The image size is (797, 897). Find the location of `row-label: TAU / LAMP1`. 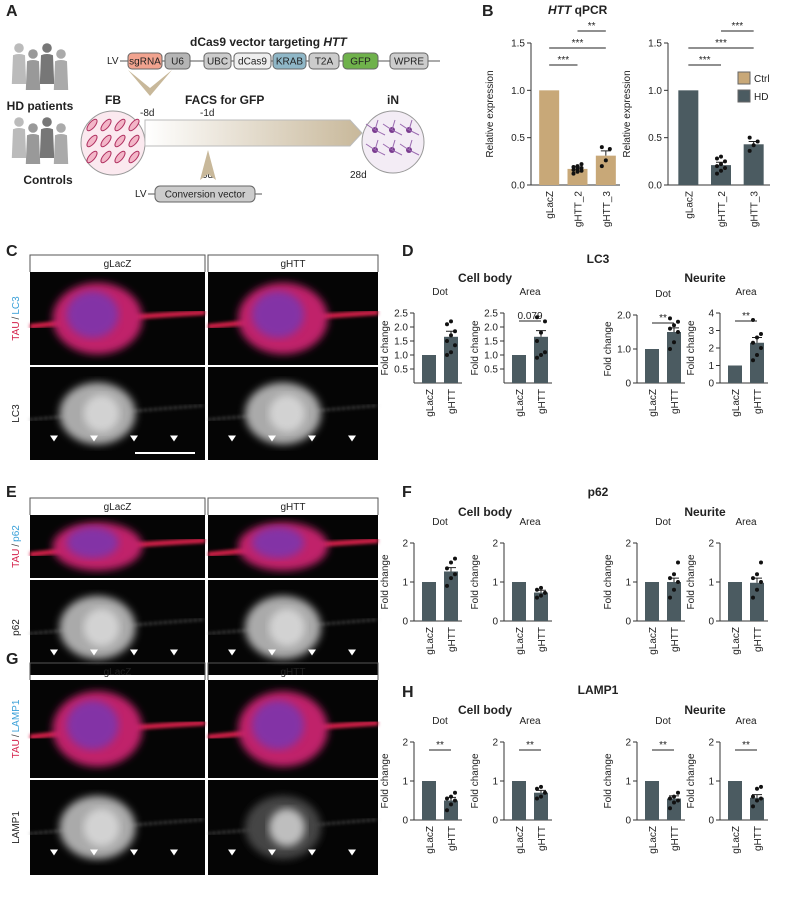

row-label: TAU / LAMP1 is located at coordinates (16, 728).